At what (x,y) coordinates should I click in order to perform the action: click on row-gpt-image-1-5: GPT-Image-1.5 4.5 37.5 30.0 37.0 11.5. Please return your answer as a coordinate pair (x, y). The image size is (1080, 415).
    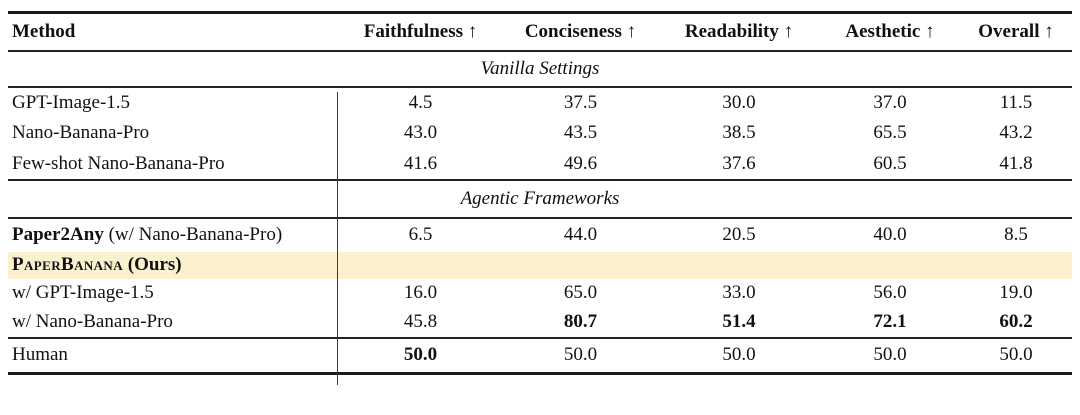
    Looking at the image, I should click on (540, 102).